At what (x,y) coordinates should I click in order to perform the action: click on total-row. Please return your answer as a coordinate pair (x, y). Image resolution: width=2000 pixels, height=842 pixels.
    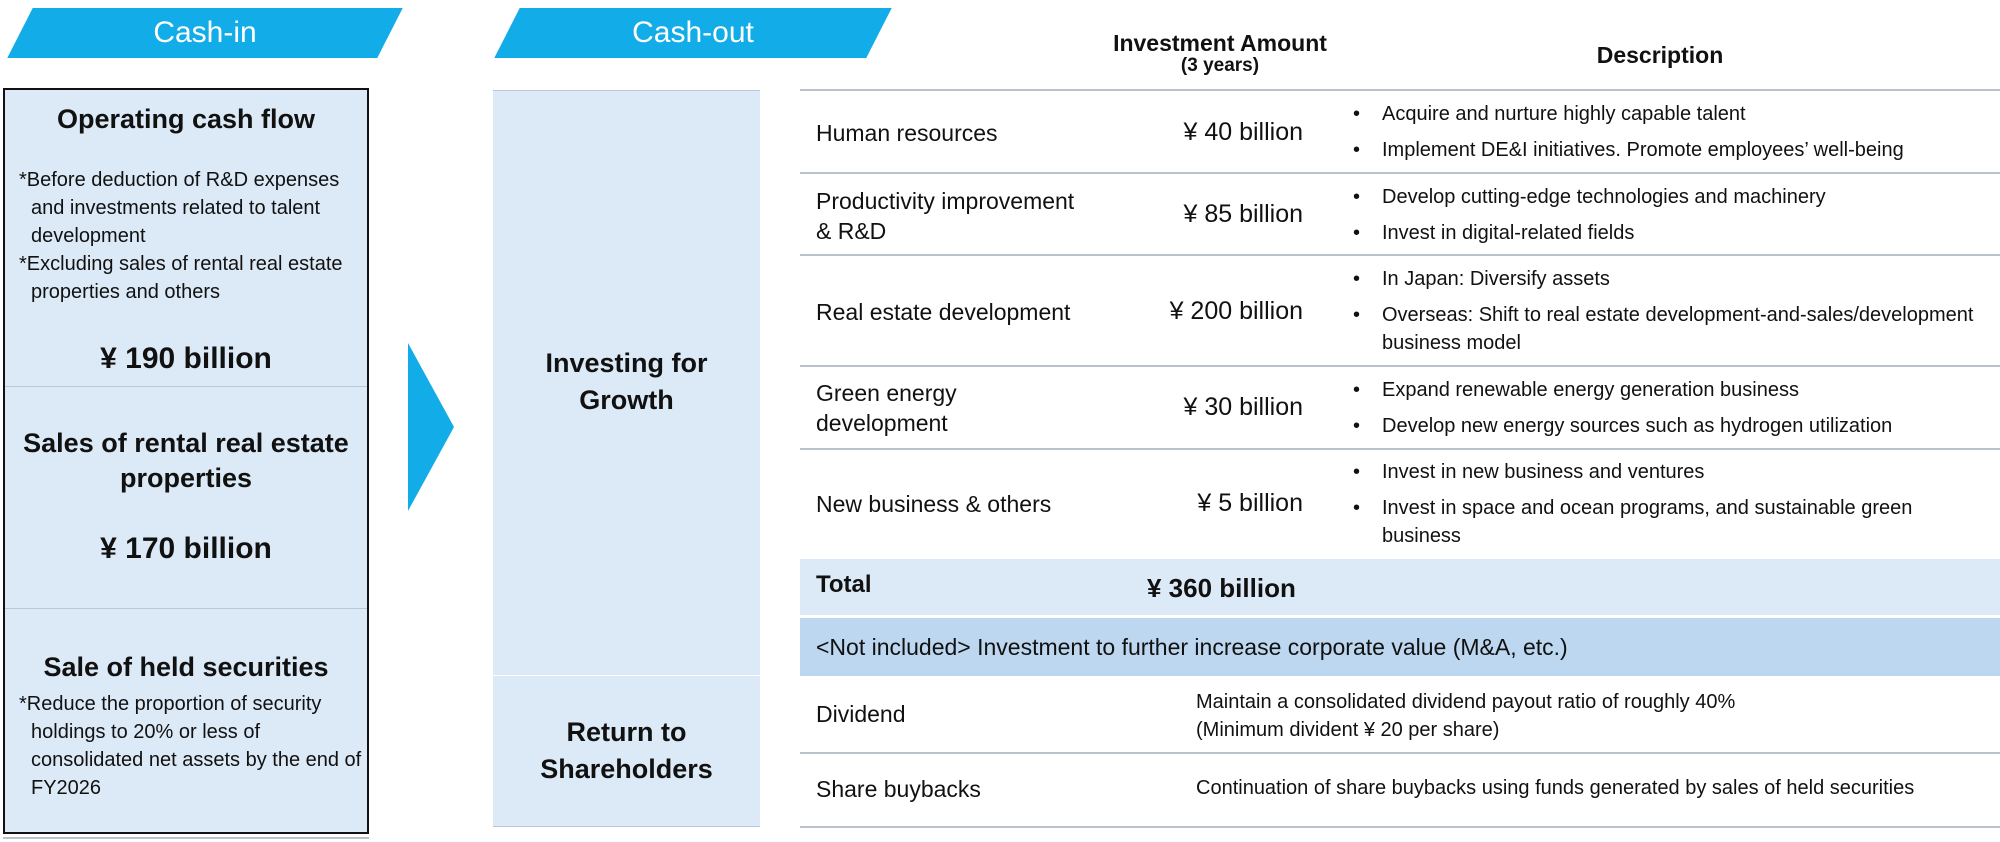
    Looking at the image, I should click on (1400, 587).